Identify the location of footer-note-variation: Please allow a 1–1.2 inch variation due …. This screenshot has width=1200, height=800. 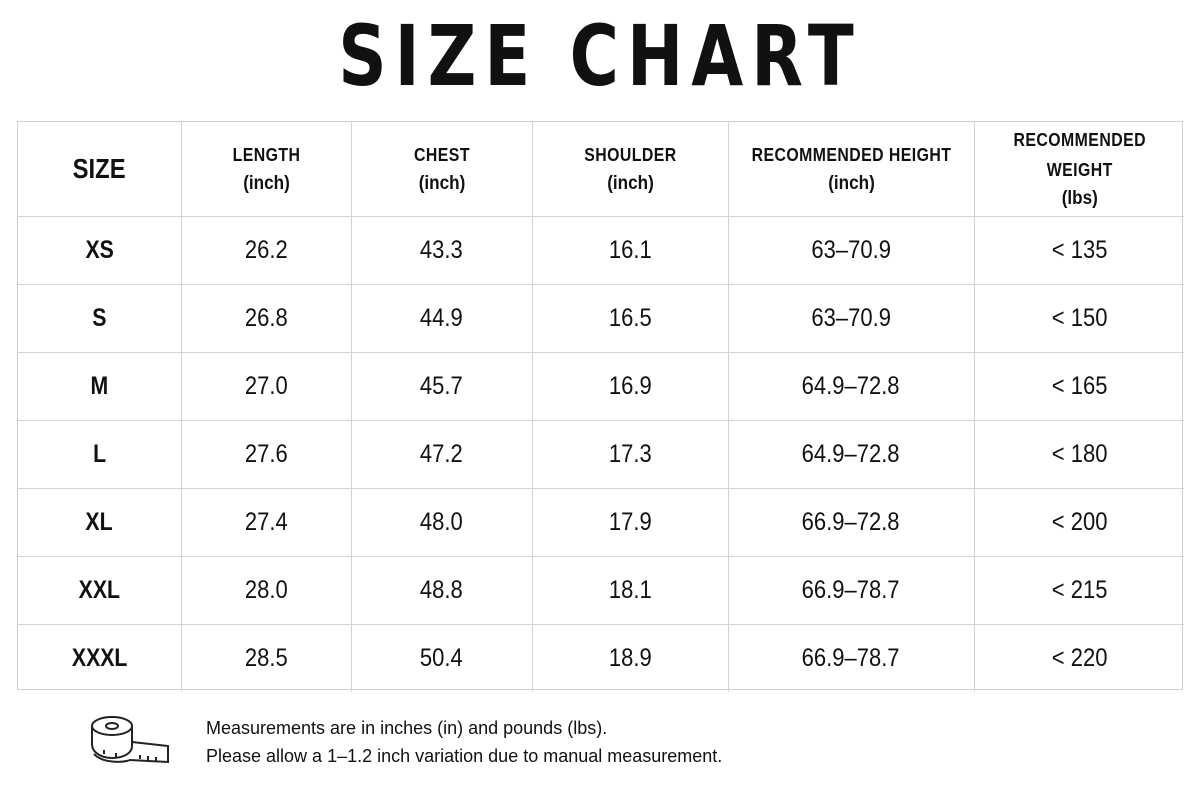
(464, 756).